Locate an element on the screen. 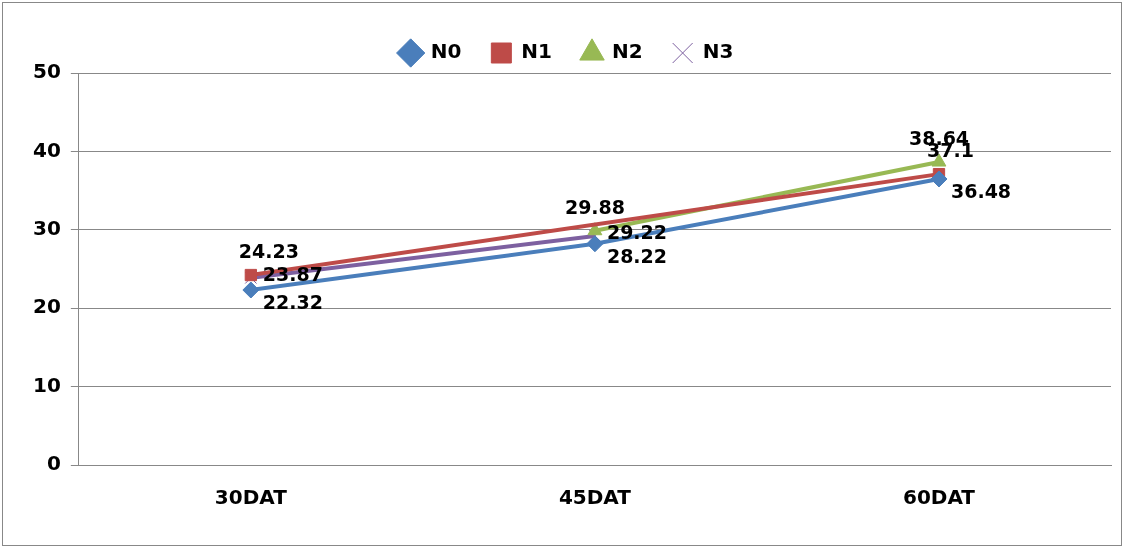  data-label: 23.87 is located at coordinates (292, 273).